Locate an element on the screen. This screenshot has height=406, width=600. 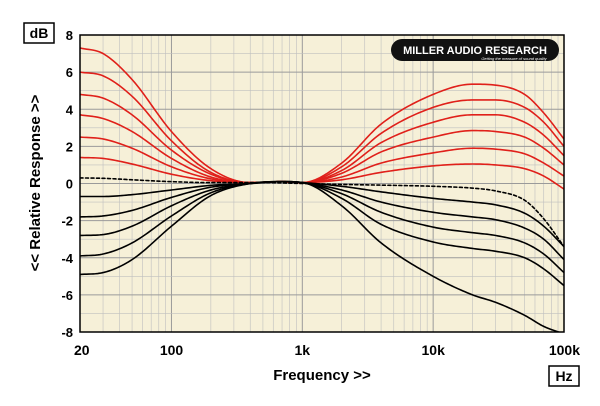
y-unit-label: dB is located at coordinates (39, 33).